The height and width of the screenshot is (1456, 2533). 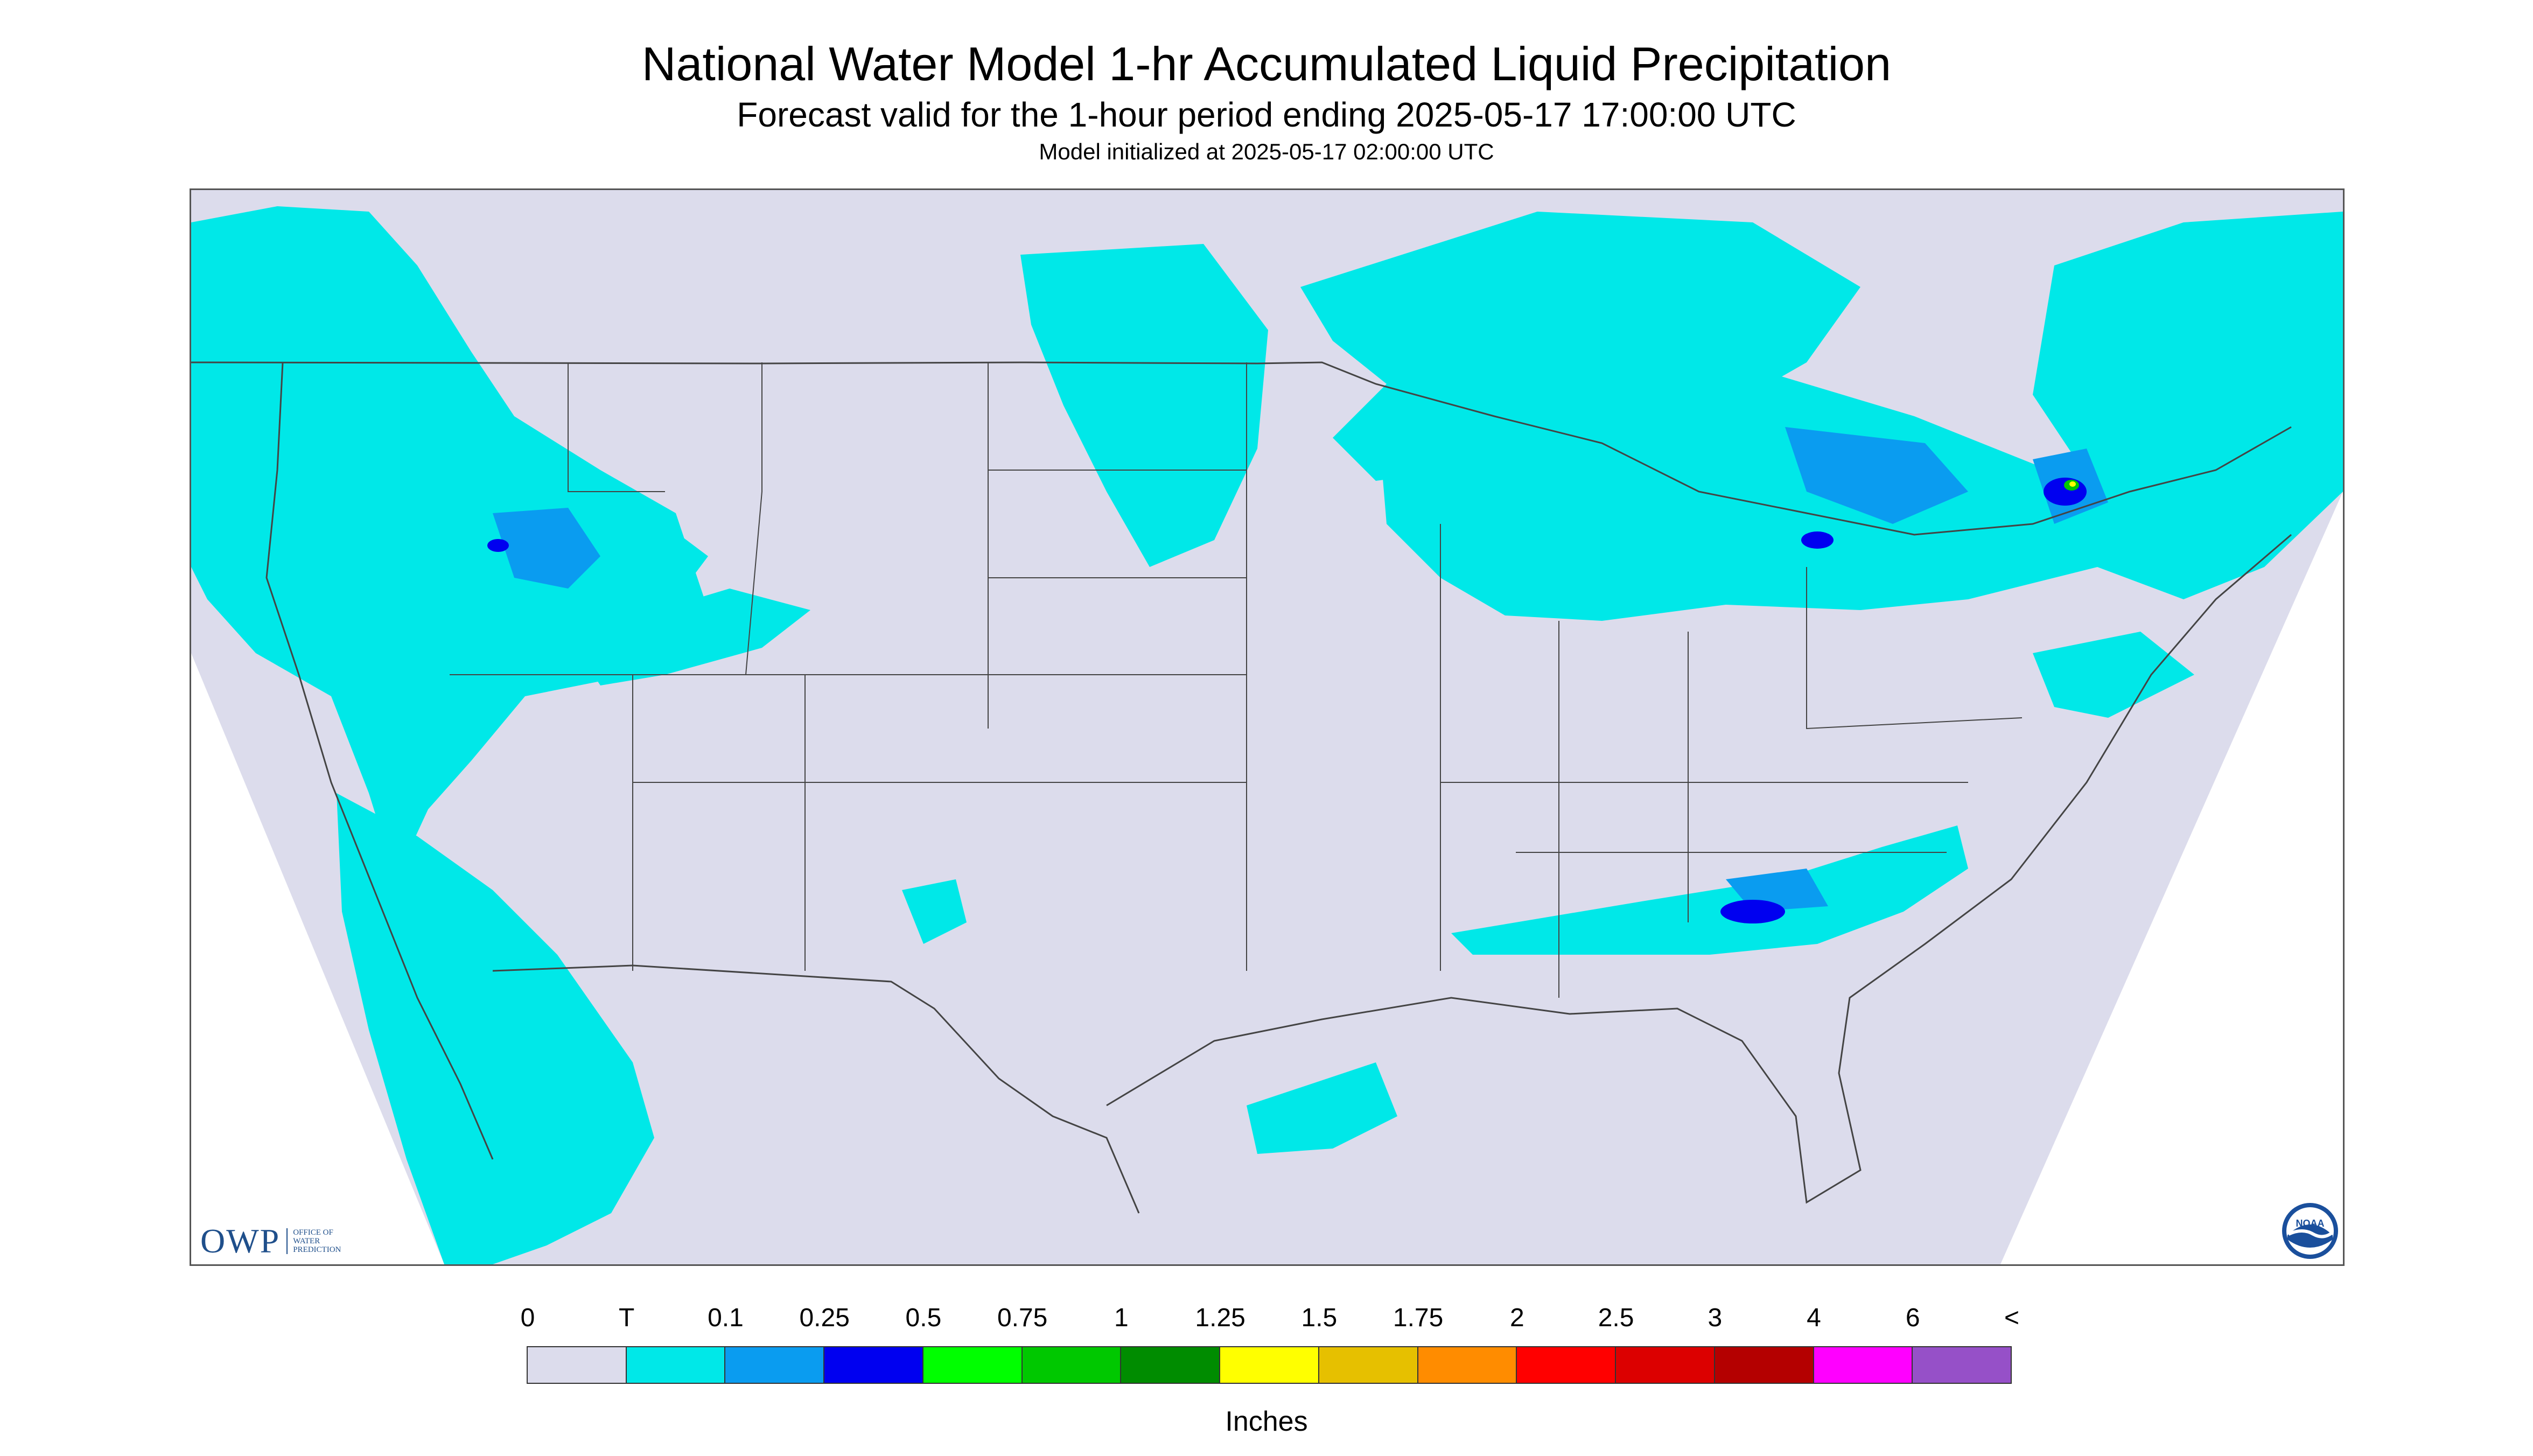 What do you see at coordinates (498, 545) in the screenshot?
I see `precip-idaho-max` at bounding box center [498, 545].